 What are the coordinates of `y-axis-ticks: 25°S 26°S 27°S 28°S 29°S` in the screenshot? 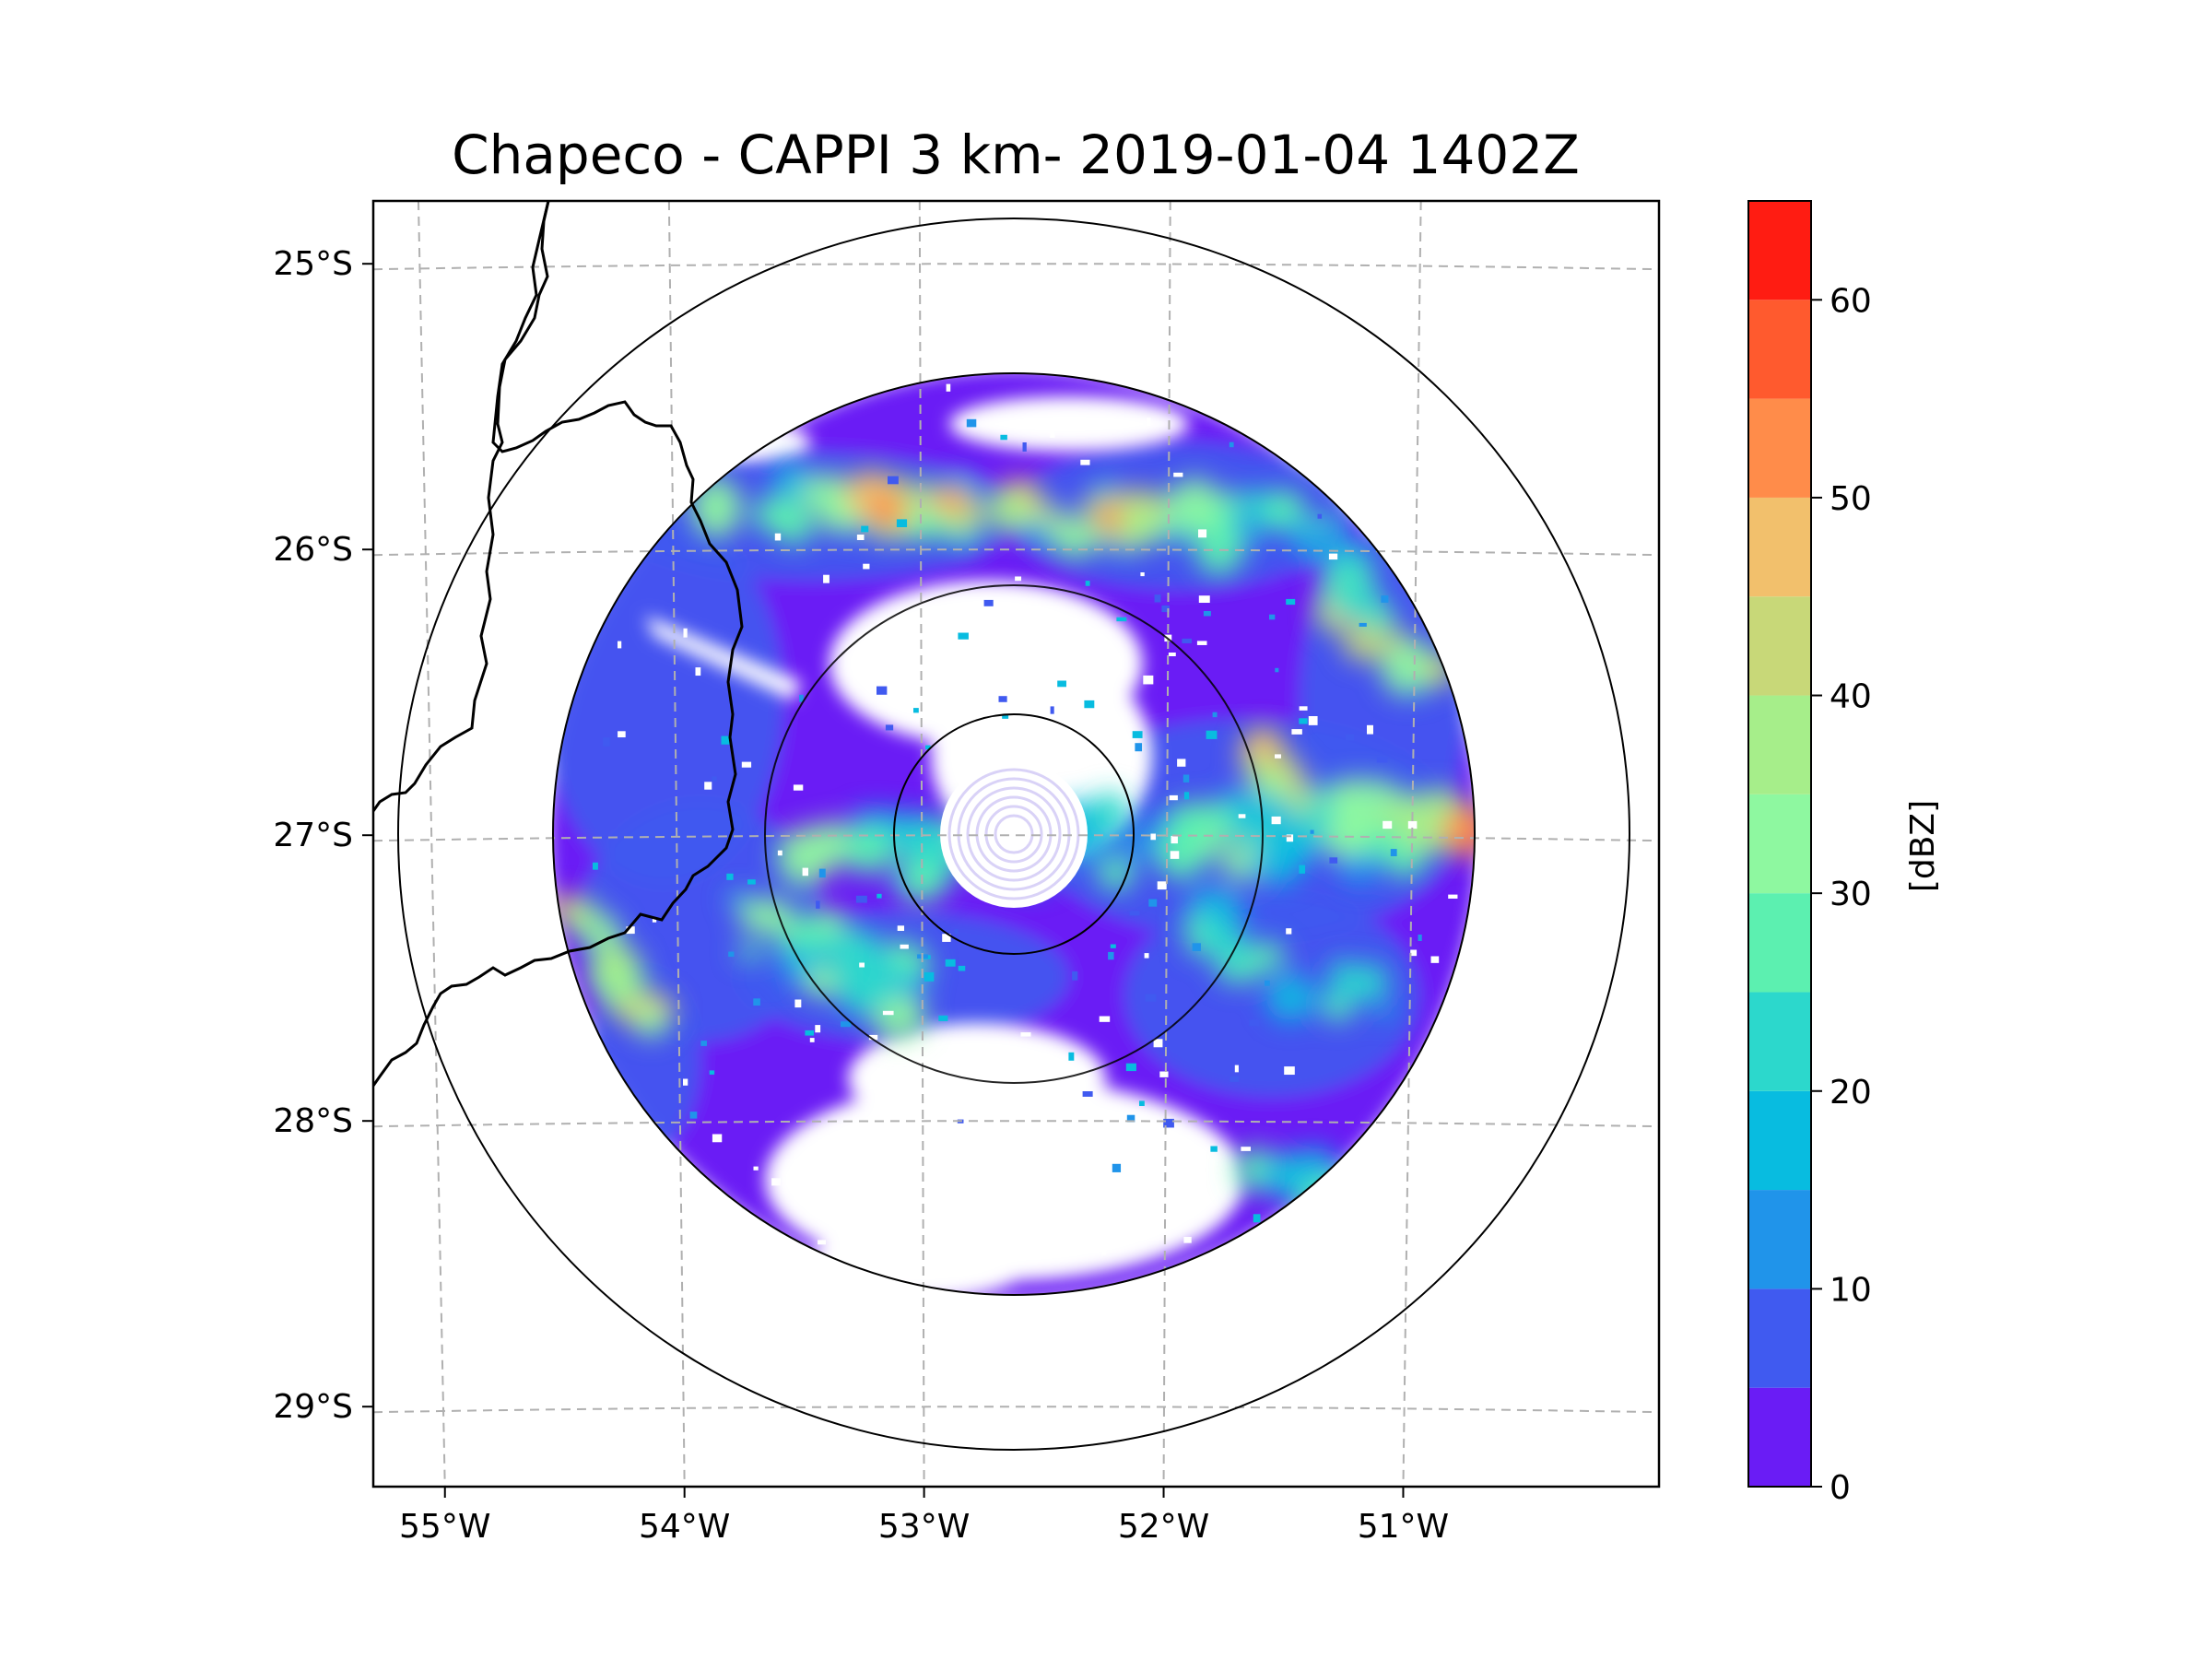 It's located at (323, 835).